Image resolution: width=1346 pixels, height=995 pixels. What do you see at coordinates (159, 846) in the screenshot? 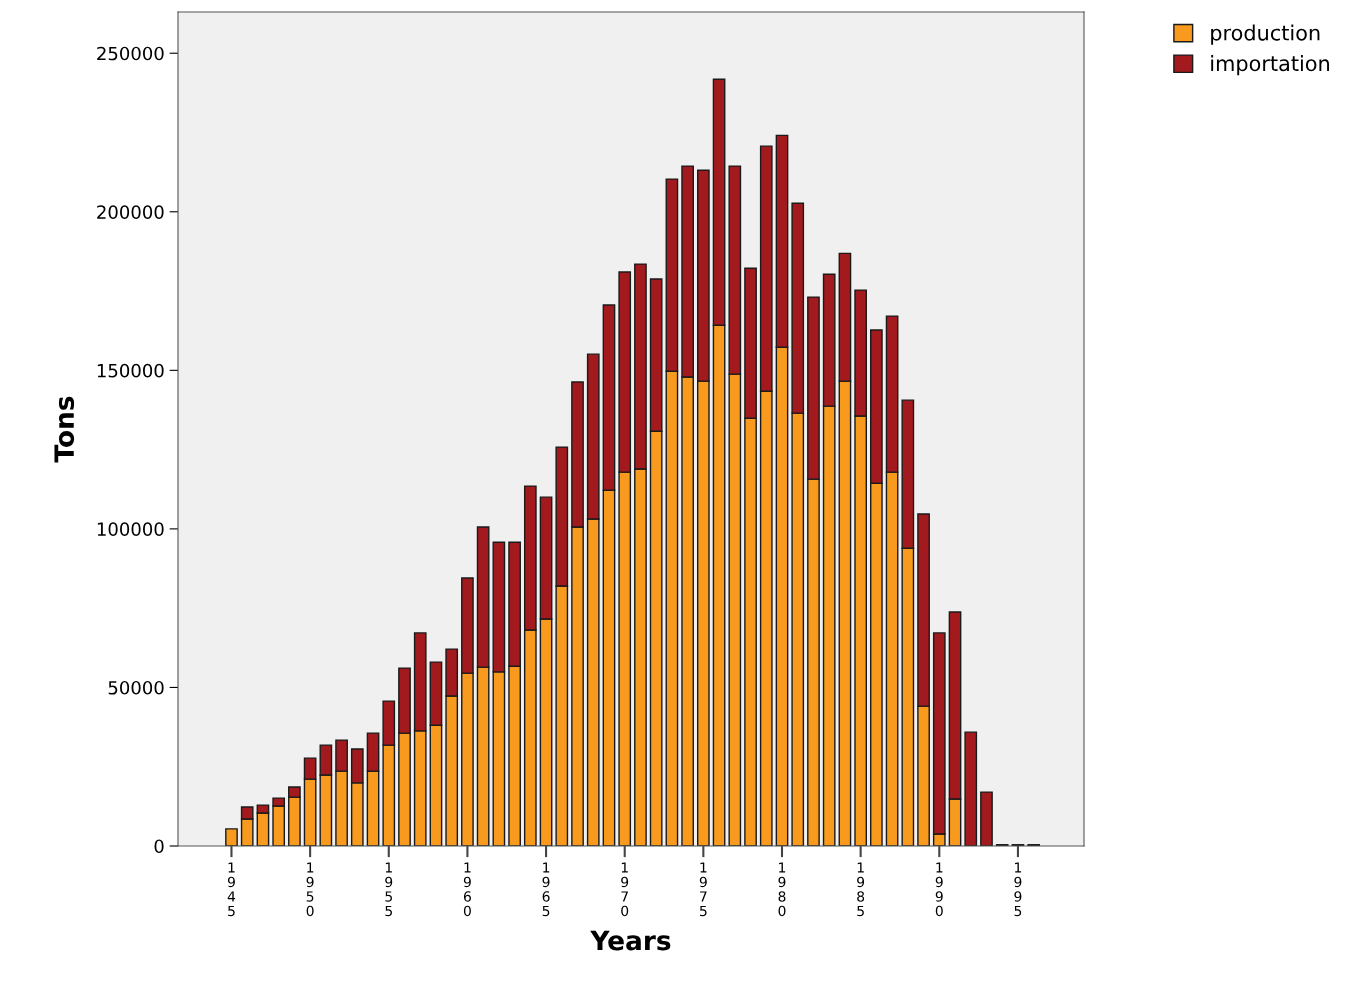
I see `y-tick-label: 0` at bounding box center [159, 846].